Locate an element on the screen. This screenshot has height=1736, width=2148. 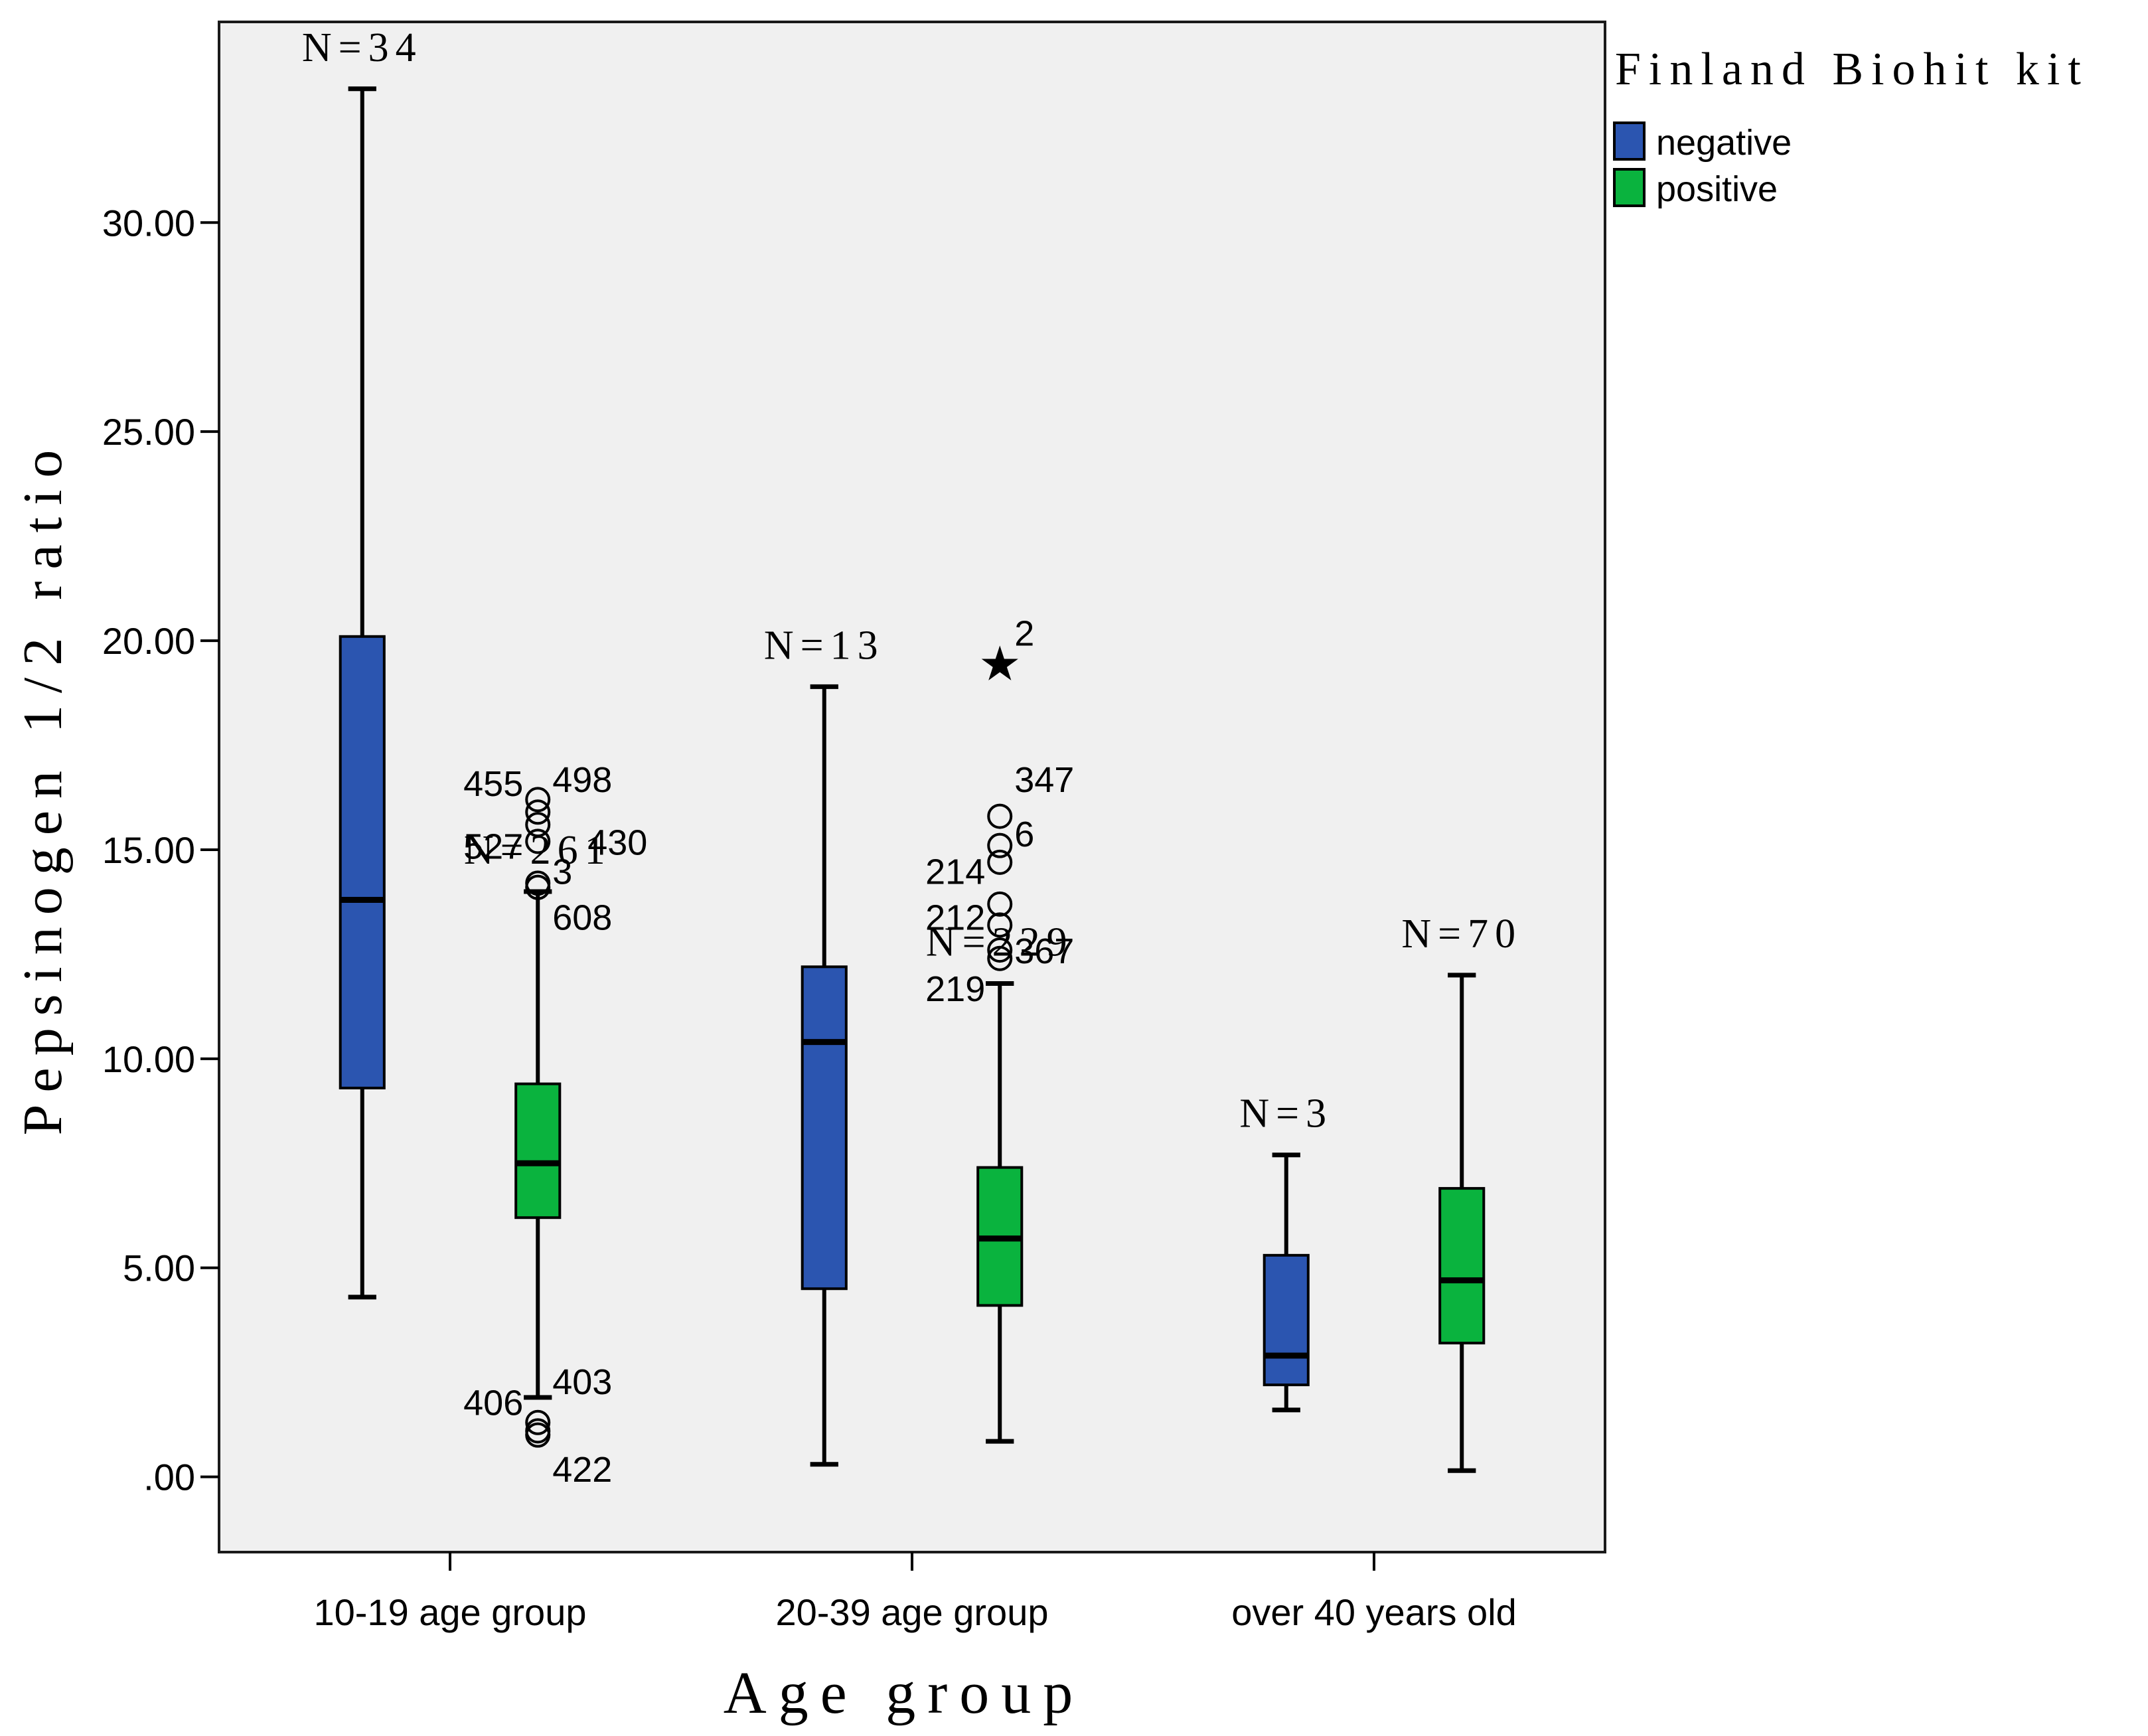
legend-title: Finland Biohit kit is located at coordinates (1852, 69).